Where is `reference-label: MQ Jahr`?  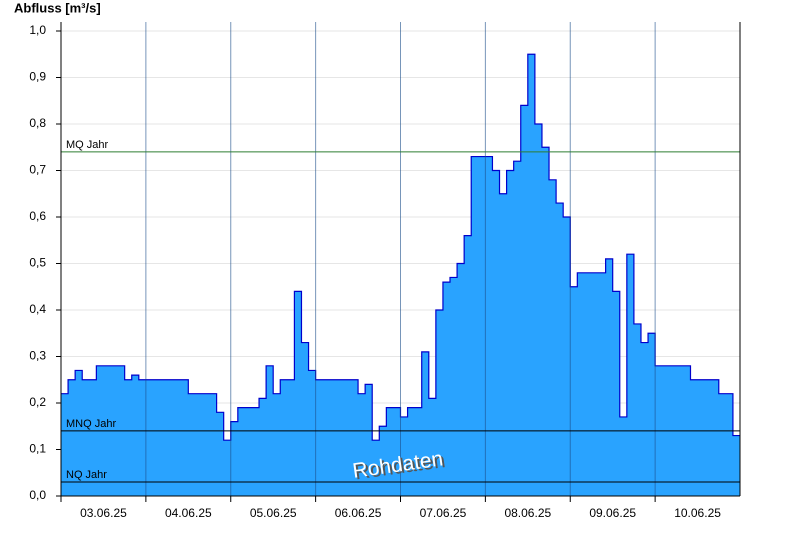 reference-label: MQ Jahr is located at coordinates (87, 145).